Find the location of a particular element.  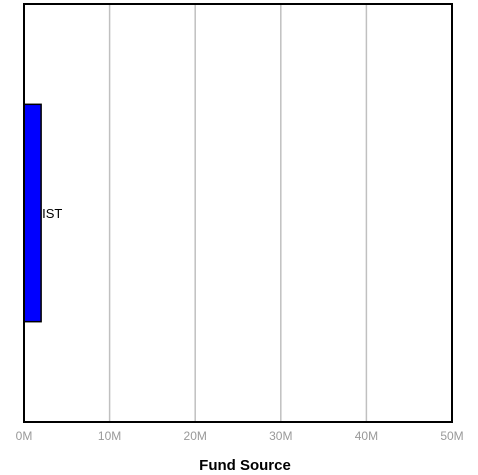

x-axis-title: Fund Source is located at coordinates (245, 465).